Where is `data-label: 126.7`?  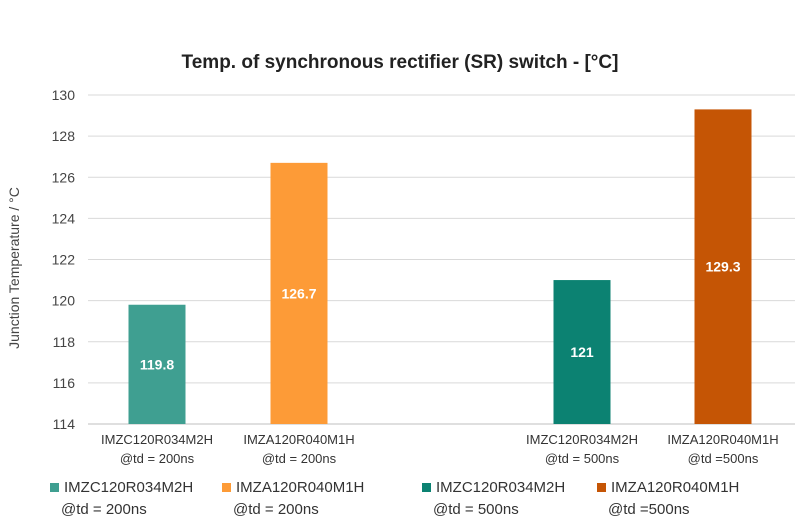 data-label: 126.7 is located at coordinates (298, 293).